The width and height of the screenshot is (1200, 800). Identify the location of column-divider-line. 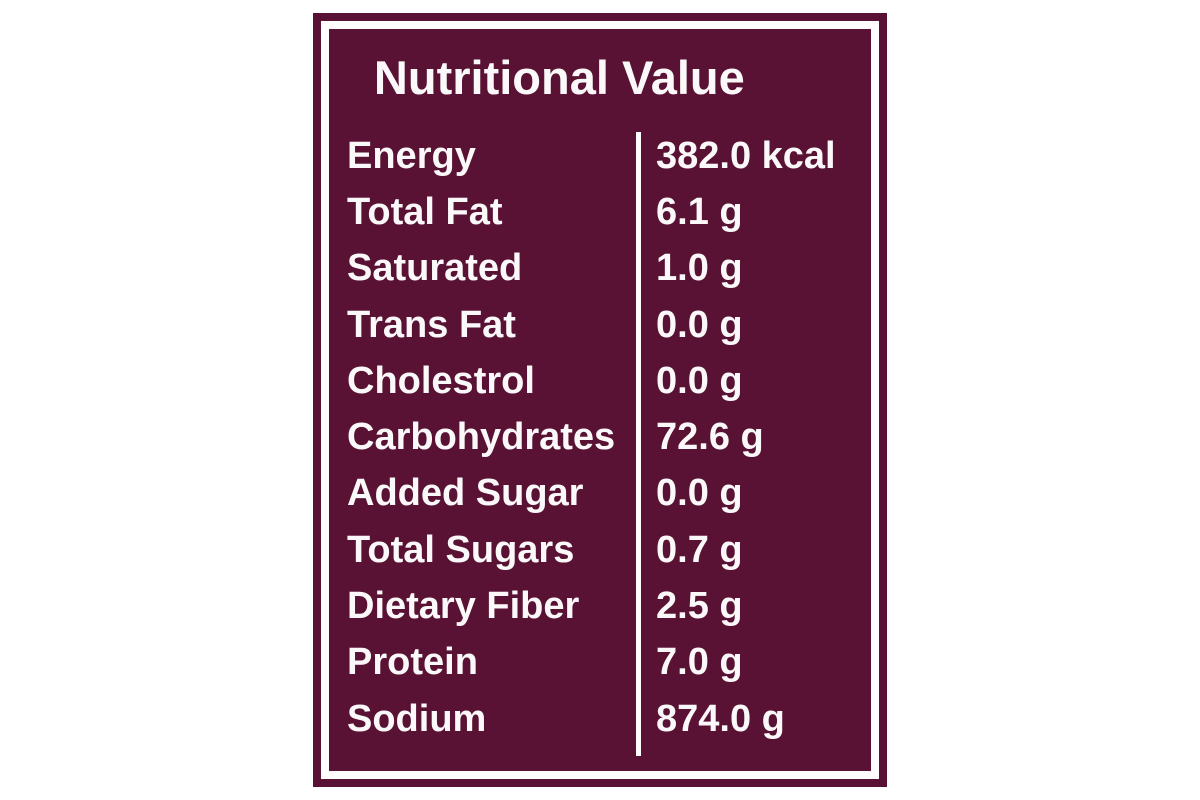
(638, 444).